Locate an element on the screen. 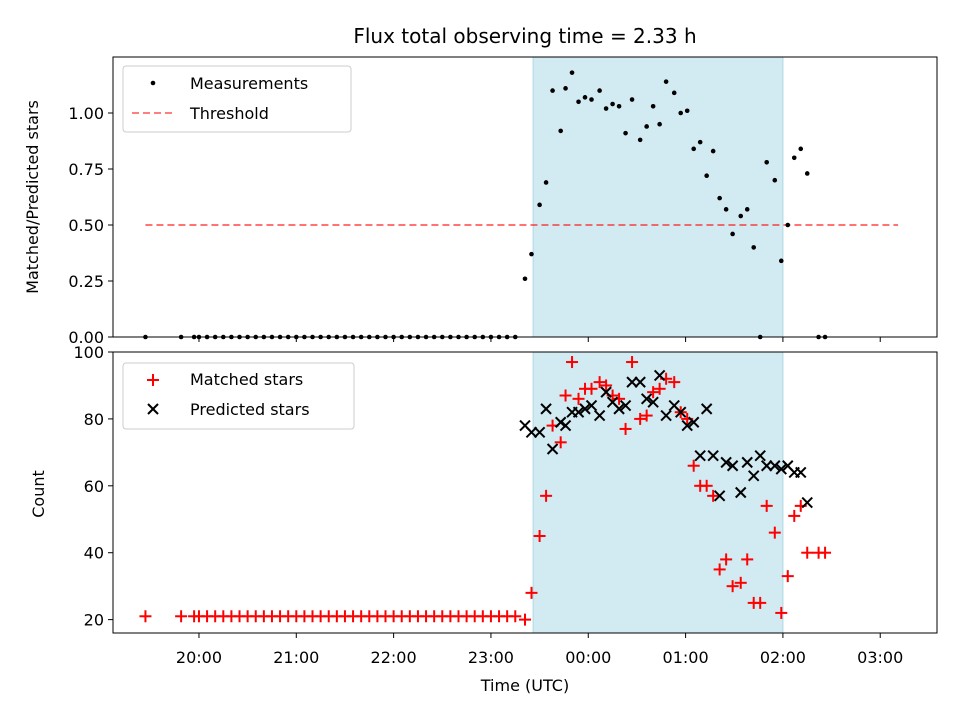 The height and width of the screenshot is (720, 960). x-tick-label: 23:00 is located at coordinates (491, 657).